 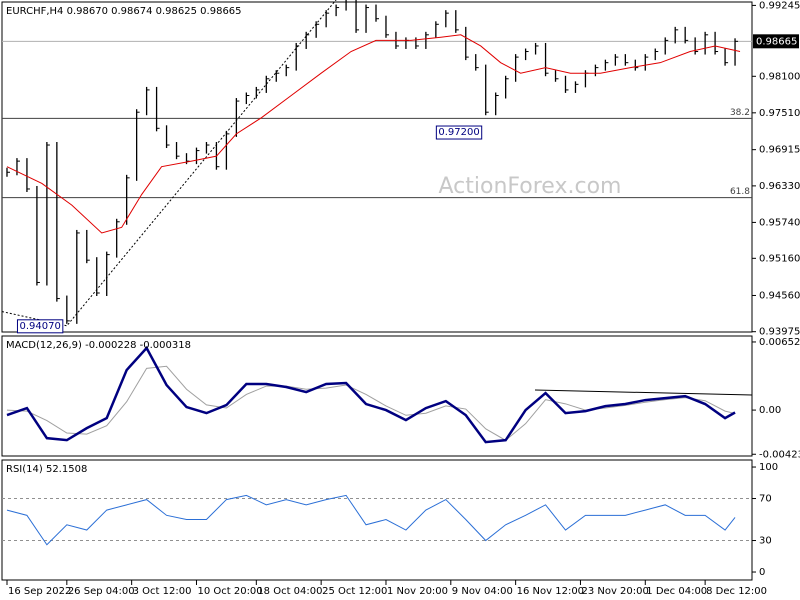 What do you see at coordinates (768, 467) in the screenshot?
I see `y-tick-label: 100` at bounding box center [768, 467].